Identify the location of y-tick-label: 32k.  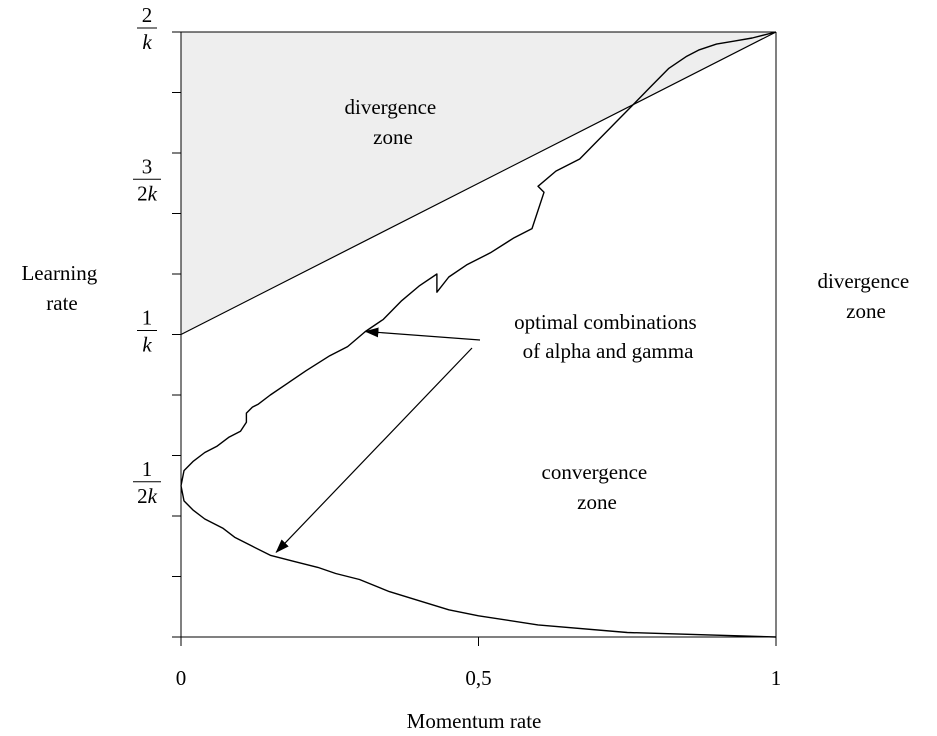
(147, 179).